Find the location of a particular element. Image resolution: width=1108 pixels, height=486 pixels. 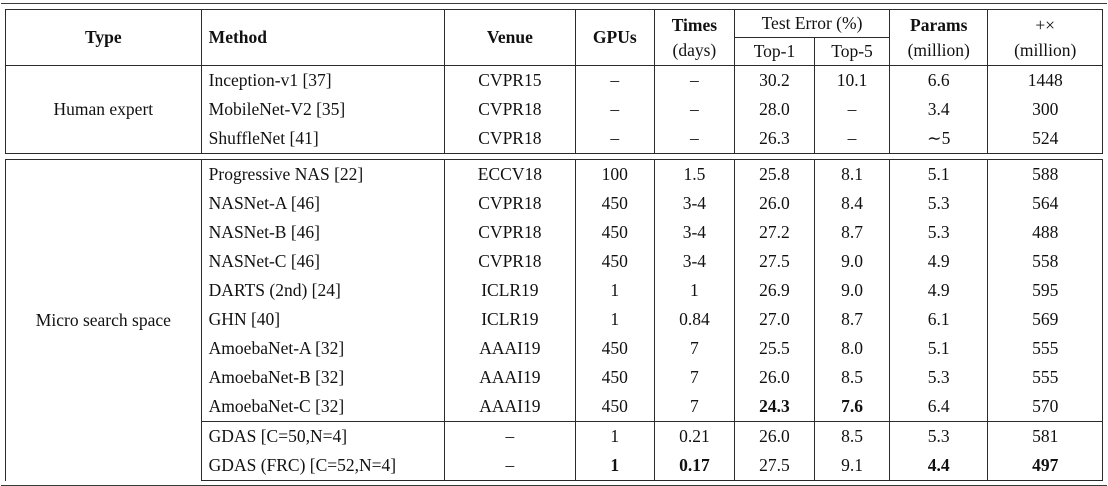

cell-top5: 8.1 is located at coordinates (852, 174).